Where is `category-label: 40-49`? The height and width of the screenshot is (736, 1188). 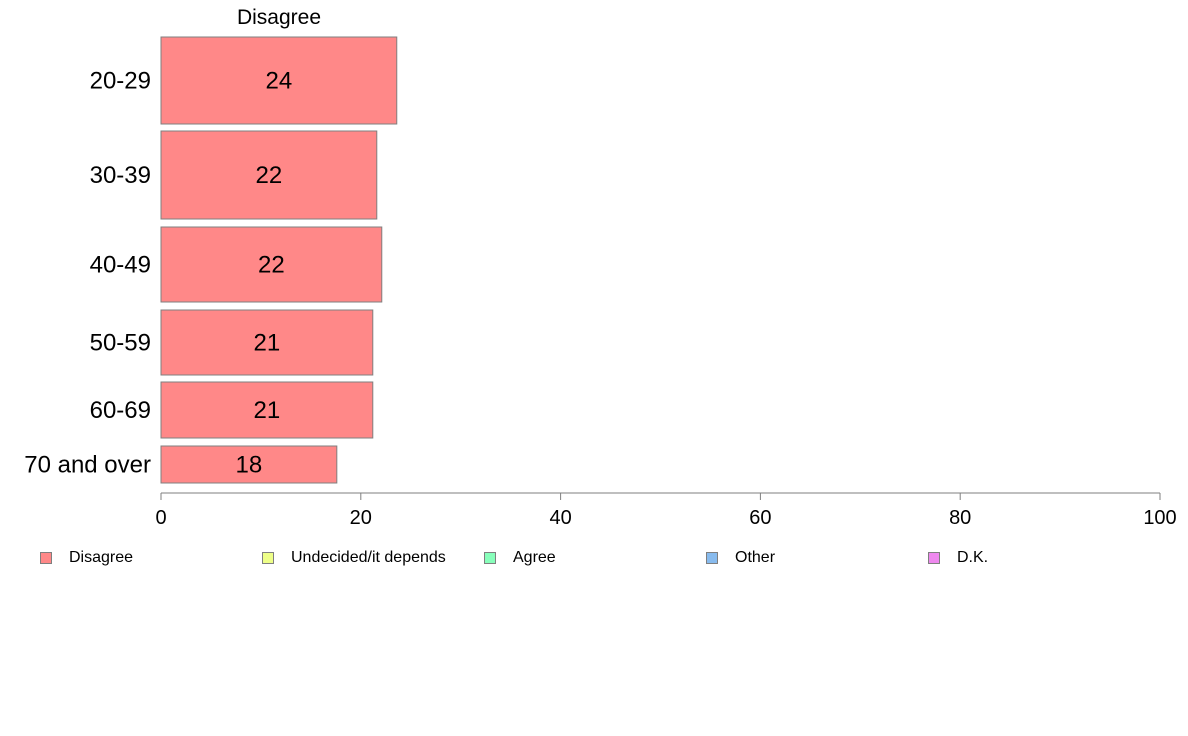 category-label: 40-49 is located at coordinates (120, 265).